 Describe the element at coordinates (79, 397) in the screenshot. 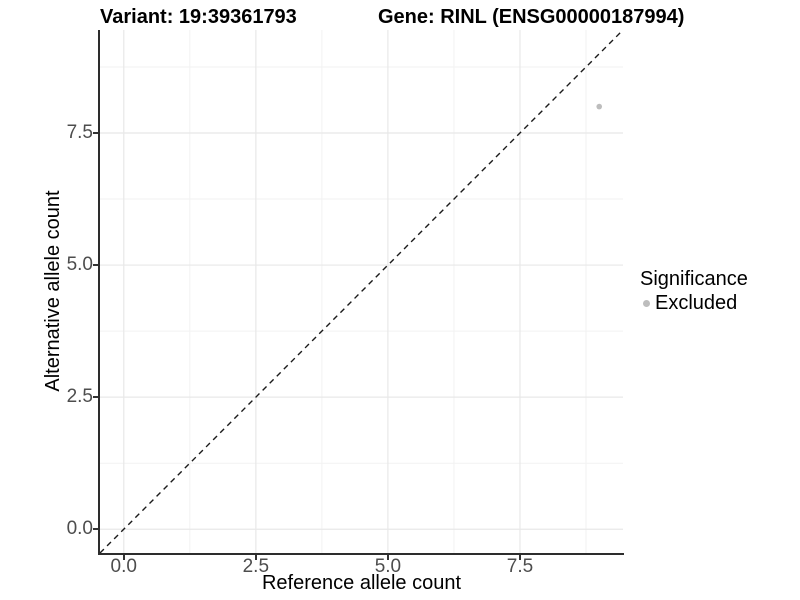

I see `y-tick-label: 2.5` at that location.